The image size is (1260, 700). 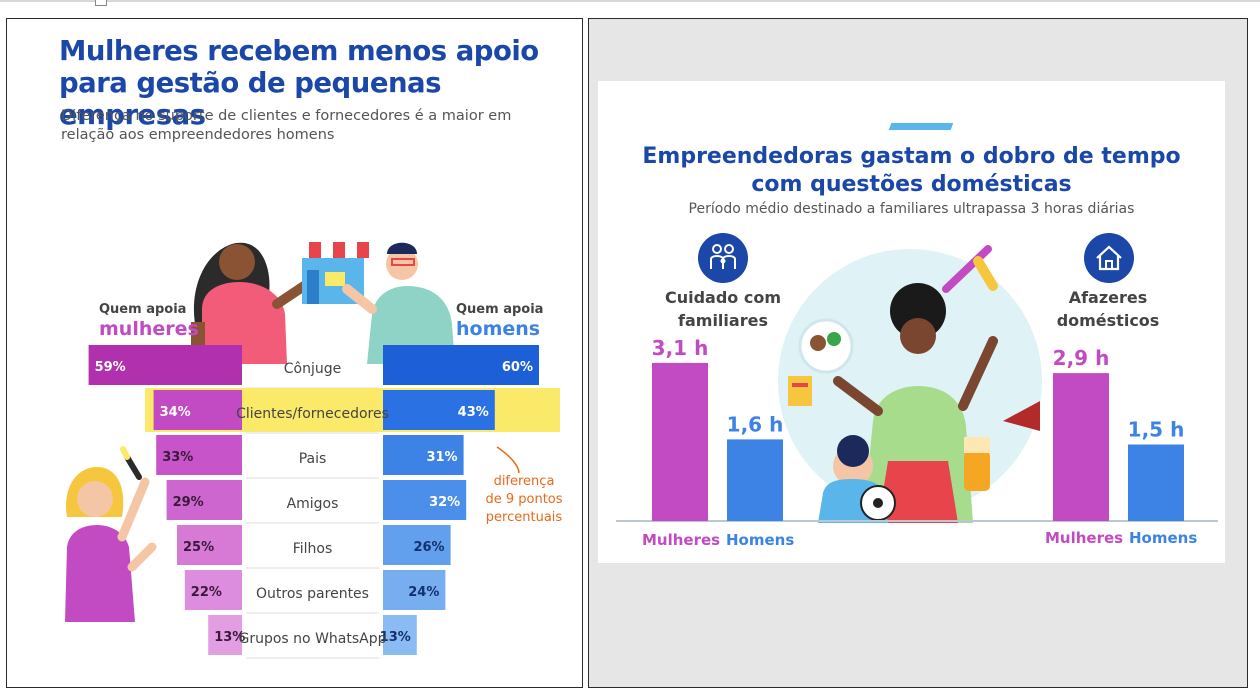 I want to click on value-label-men-0: 1,6 h, so click(x=755, y=424).